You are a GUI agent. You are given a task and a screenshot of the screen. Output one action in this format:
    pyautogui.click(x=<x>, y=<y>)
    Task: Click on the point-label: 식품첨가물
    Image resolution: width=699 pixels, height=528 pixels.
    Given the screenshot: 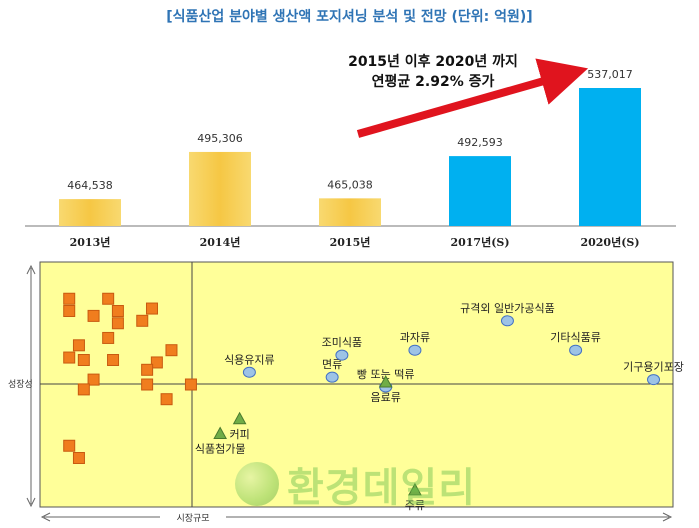 What is the action you would take?
    pyautogui.click(x=220, y=449)
    